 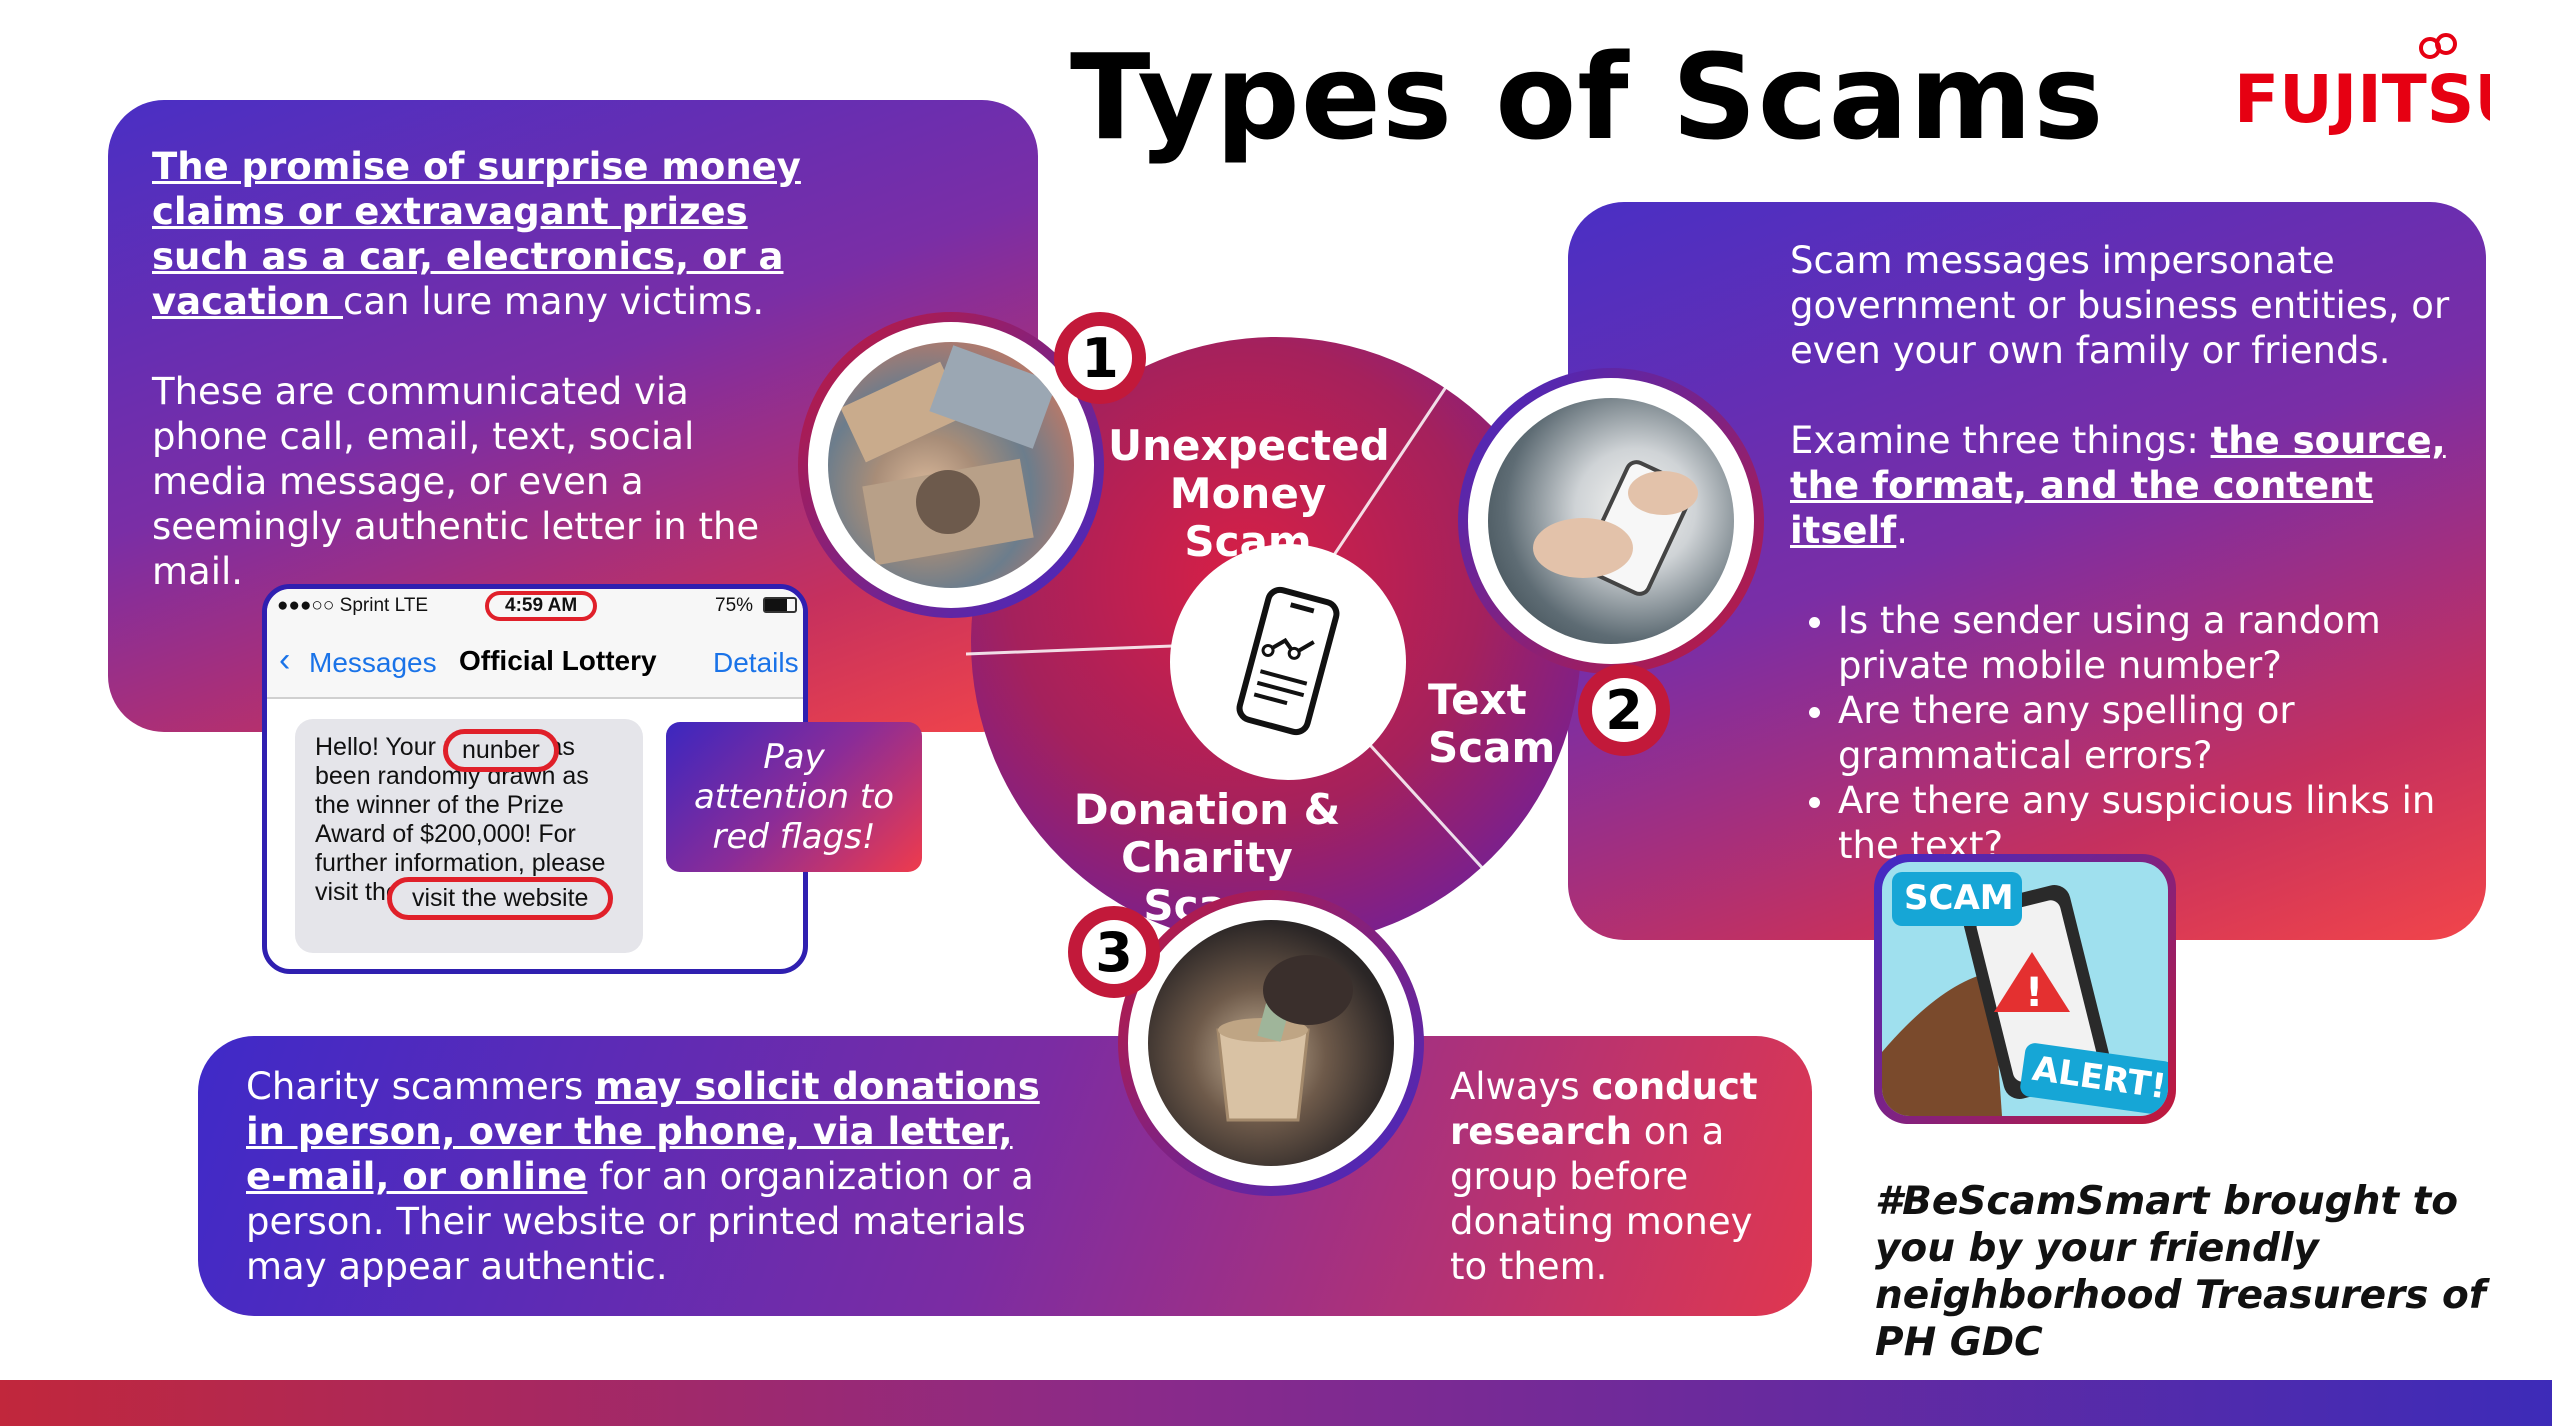 I want to click on back-button: Messages, so click(x=373, y=662).